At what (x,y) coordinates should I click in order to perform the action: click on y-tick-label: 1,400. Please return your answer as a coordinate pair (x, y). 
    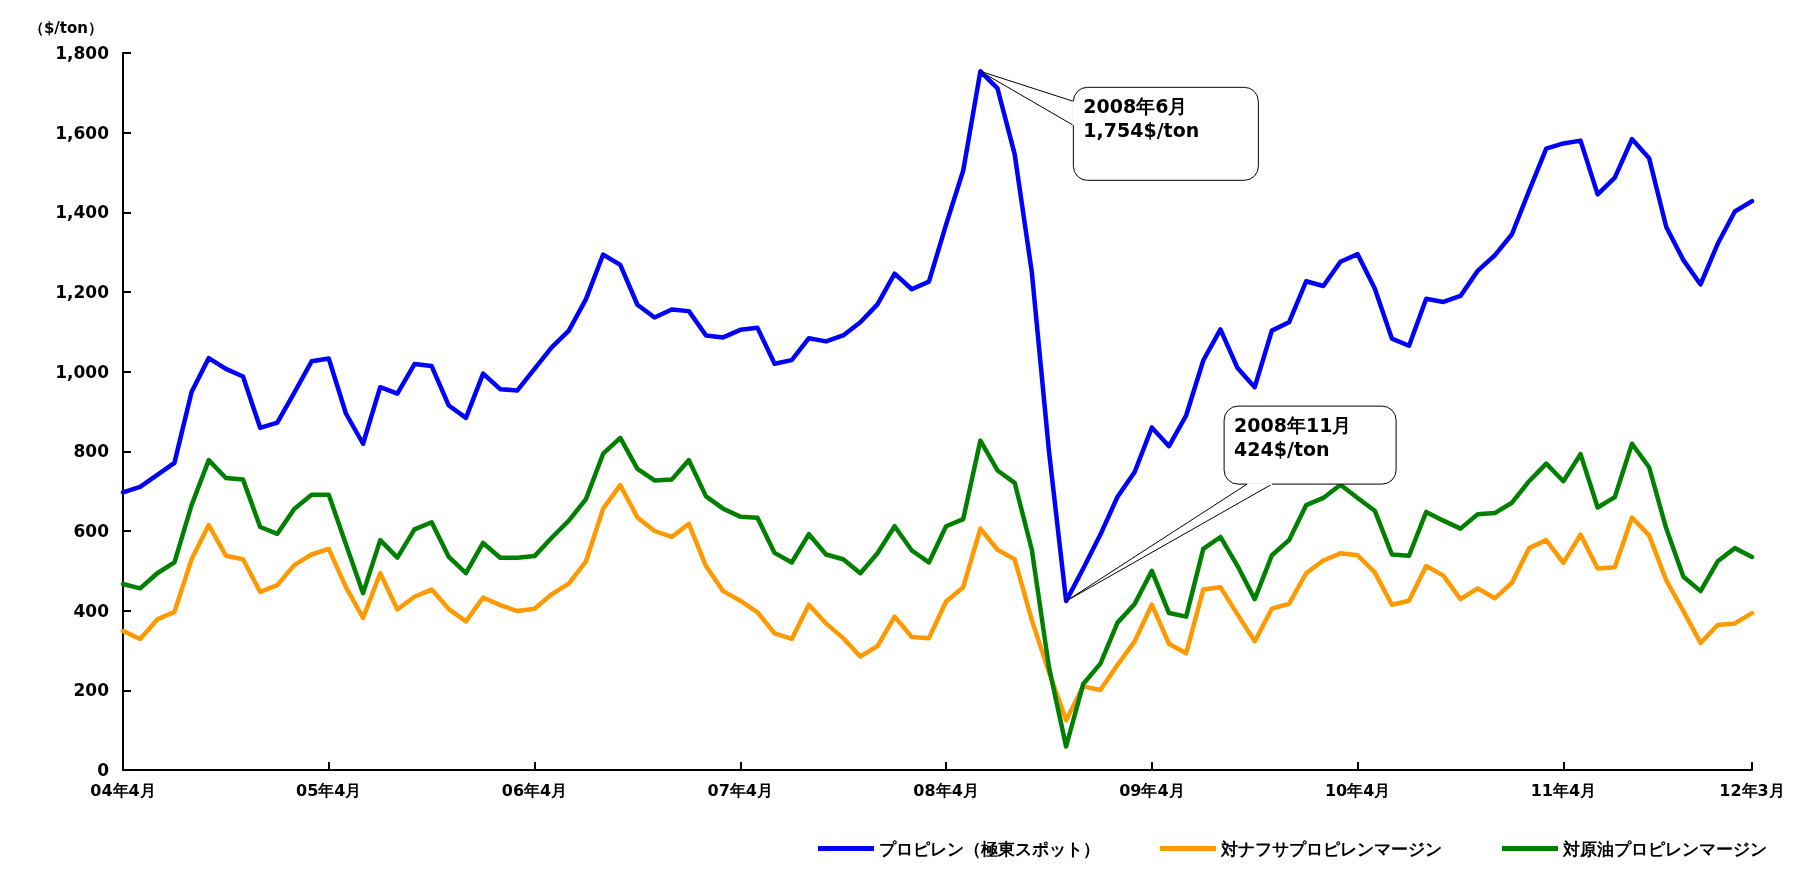
    Looking at the image, I should click on (82, 212).